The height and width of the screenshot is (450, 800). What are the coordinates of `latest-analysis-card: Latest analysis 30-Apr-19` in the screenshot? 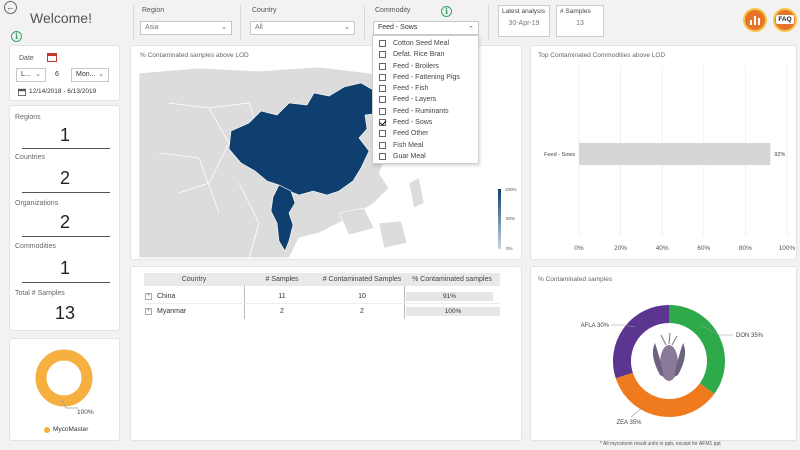 It's located at (524, 21).